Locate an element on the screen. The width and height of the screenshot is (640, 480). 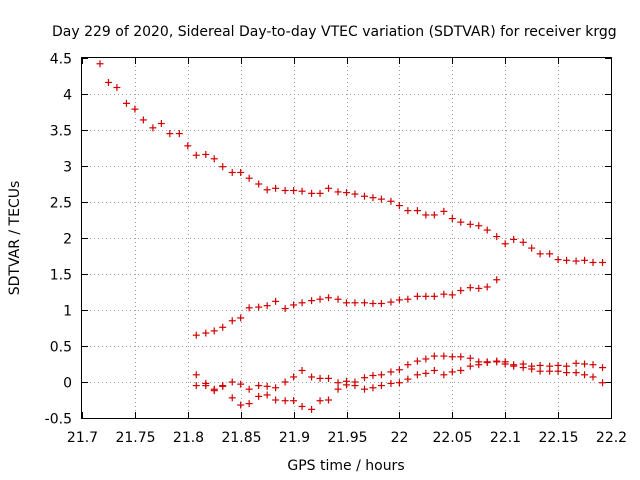
y-tick-label: 4.5 is located at coordinates (61, 60).